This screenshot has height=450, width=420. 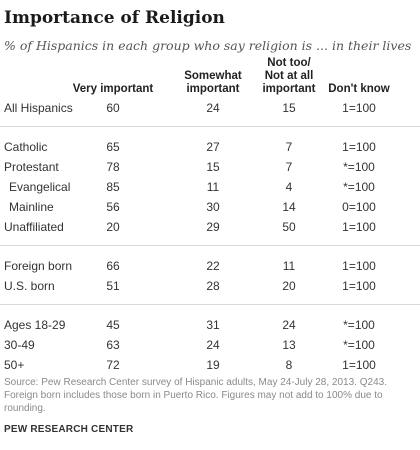 What do you see at coordinates (213, 82) in the screenshot?
I see `column-header: Somewhat important` at bounding box center [213, 82].